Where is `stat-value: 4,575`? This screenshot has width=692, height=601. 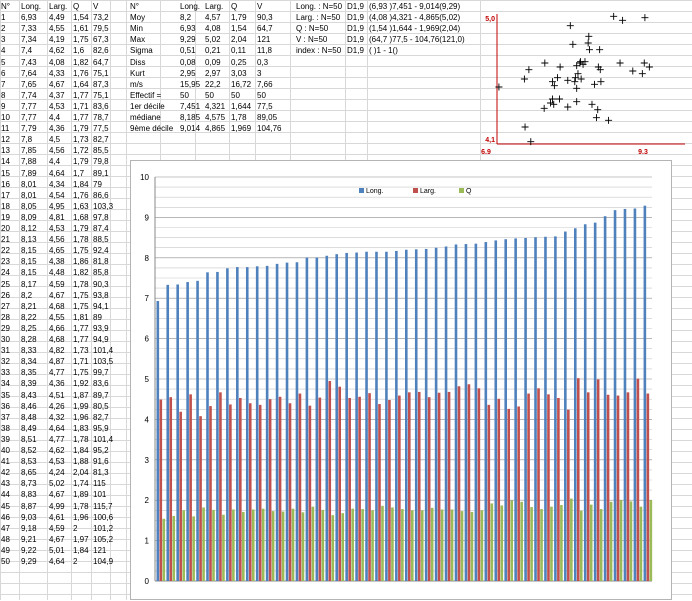
stat-value: 4,575 is located at coordinates (215, 117).